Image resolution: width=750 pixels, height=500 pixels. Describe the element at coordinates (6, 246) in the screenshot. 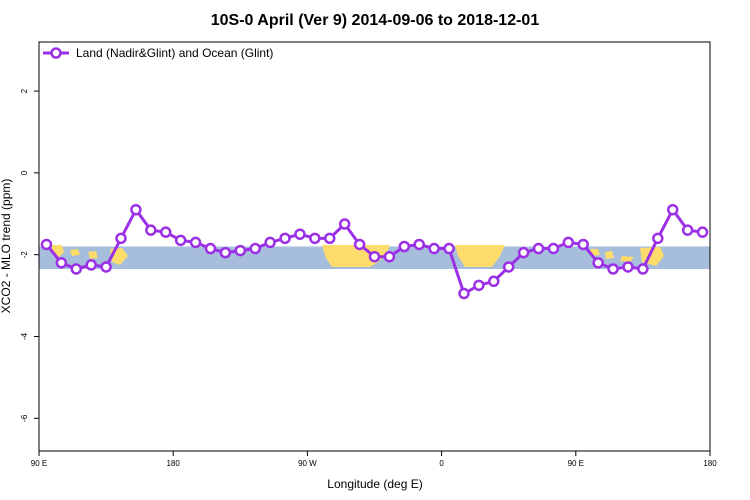

I see `y-axis-label: XCO2 - MLO trend (ppm)` at that location.